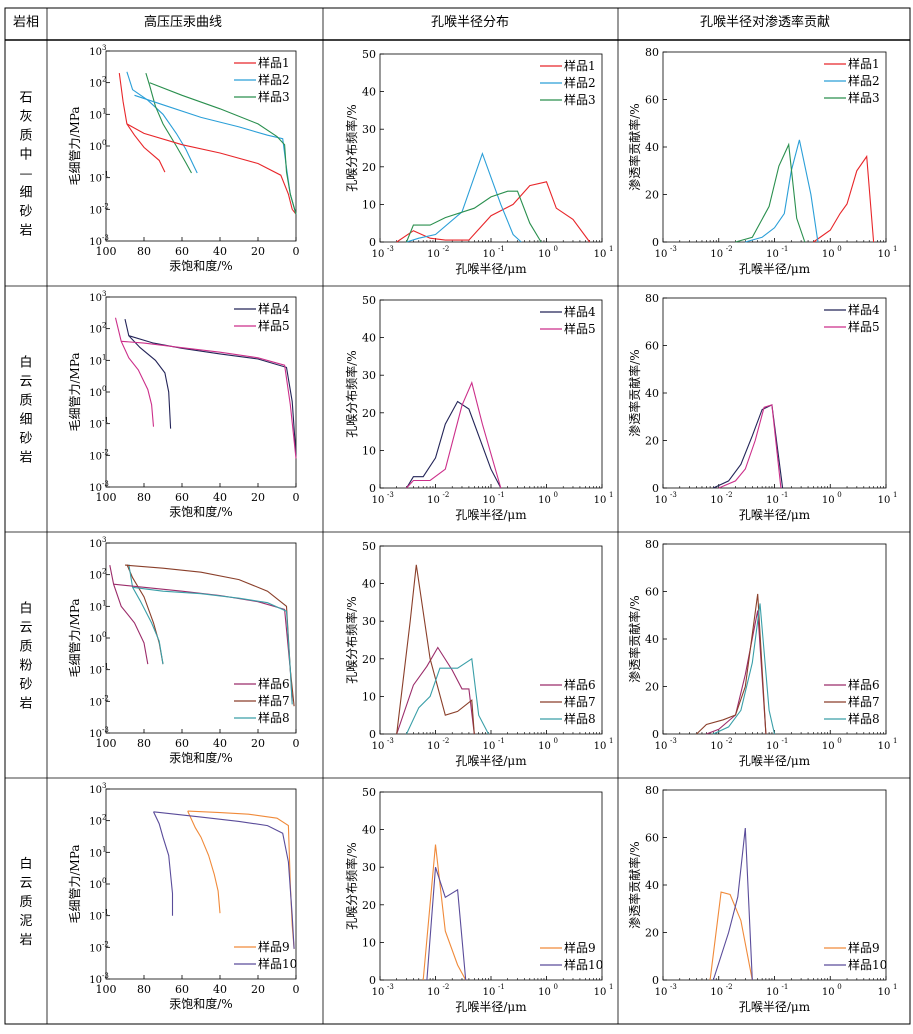  I want to click on y-tick-exponent: 0, so click(104, 143).